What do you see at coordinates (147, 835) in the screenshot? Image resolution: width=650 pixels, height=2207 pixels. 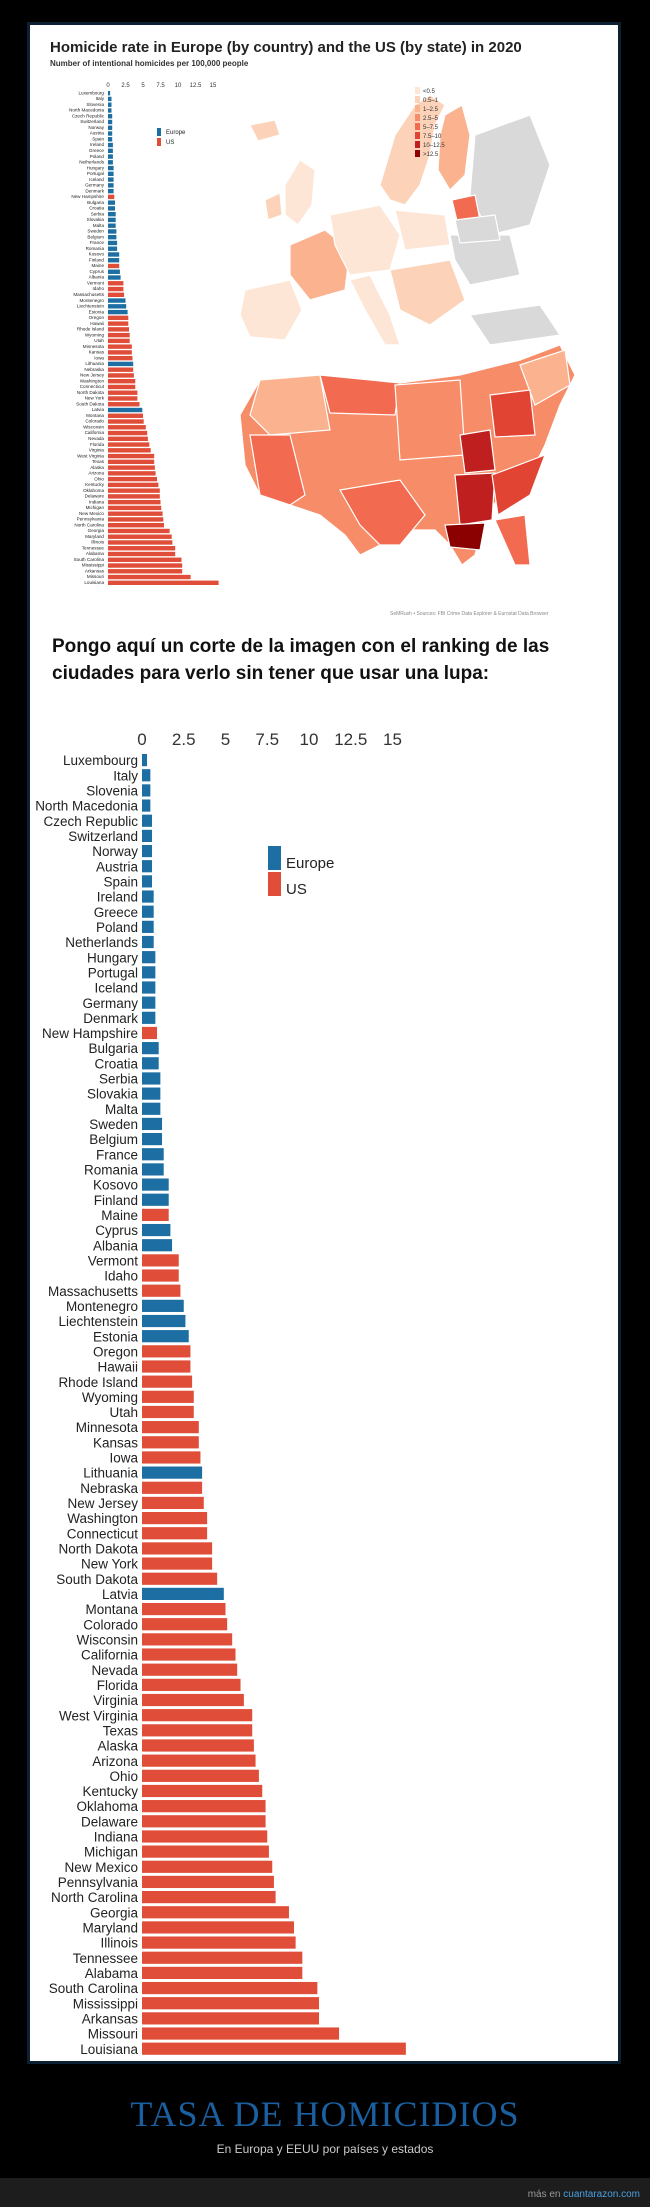 I see `bar-switzerland` at bounding box center [147, 835].